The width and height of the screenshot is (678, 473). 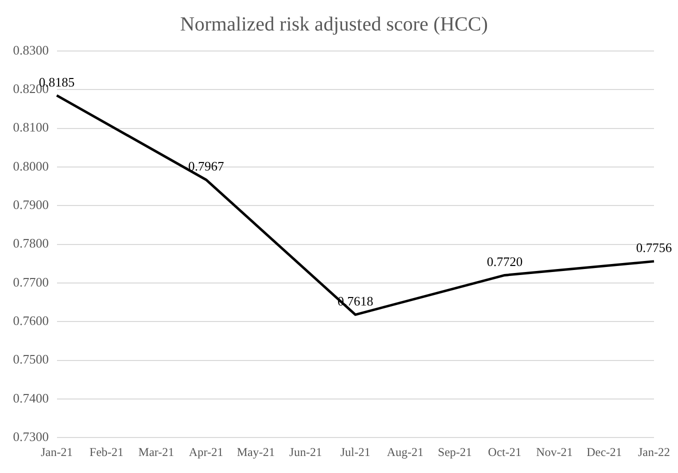 What do you see at coordinates (206, 166) in the screenshot?
I see `data-label: 0.7967` at bounding box center [206, 166].